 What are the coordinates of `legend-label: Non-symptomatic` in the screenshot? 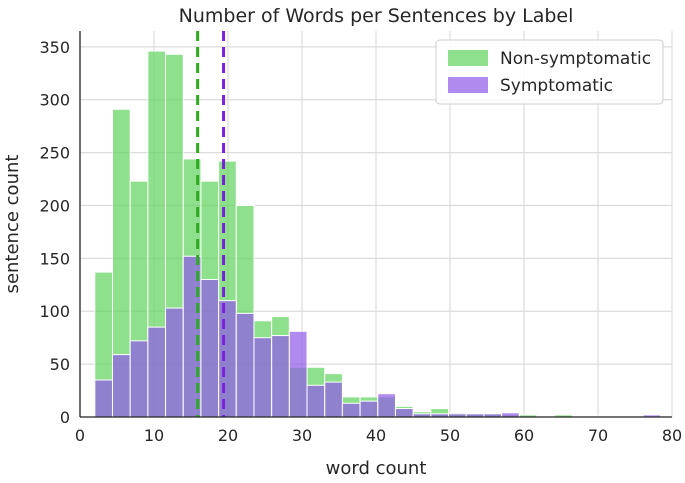 It's located at (575, 59).